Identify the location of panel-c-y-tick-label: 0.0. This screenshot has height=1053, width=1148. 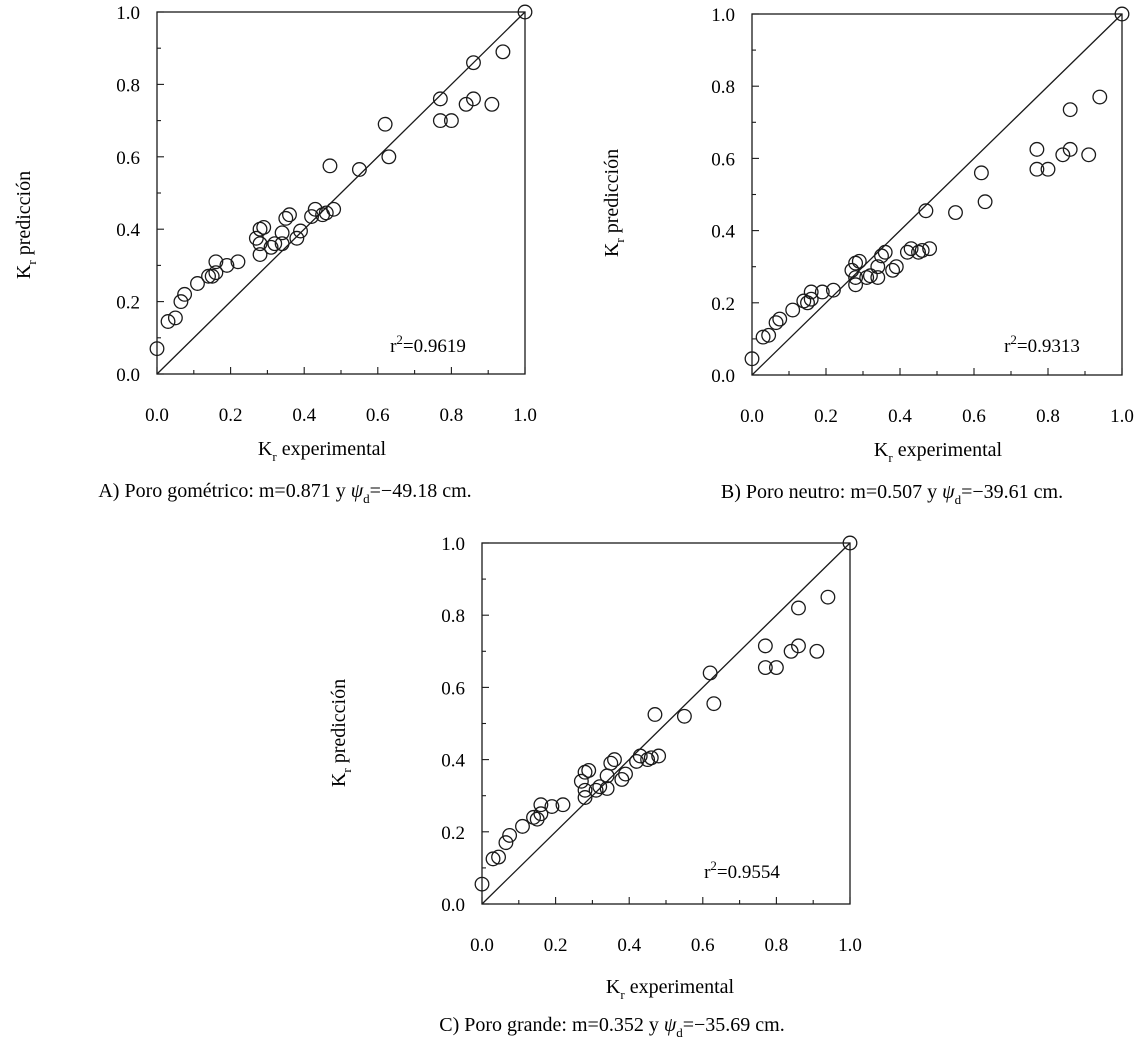
(453, 905).